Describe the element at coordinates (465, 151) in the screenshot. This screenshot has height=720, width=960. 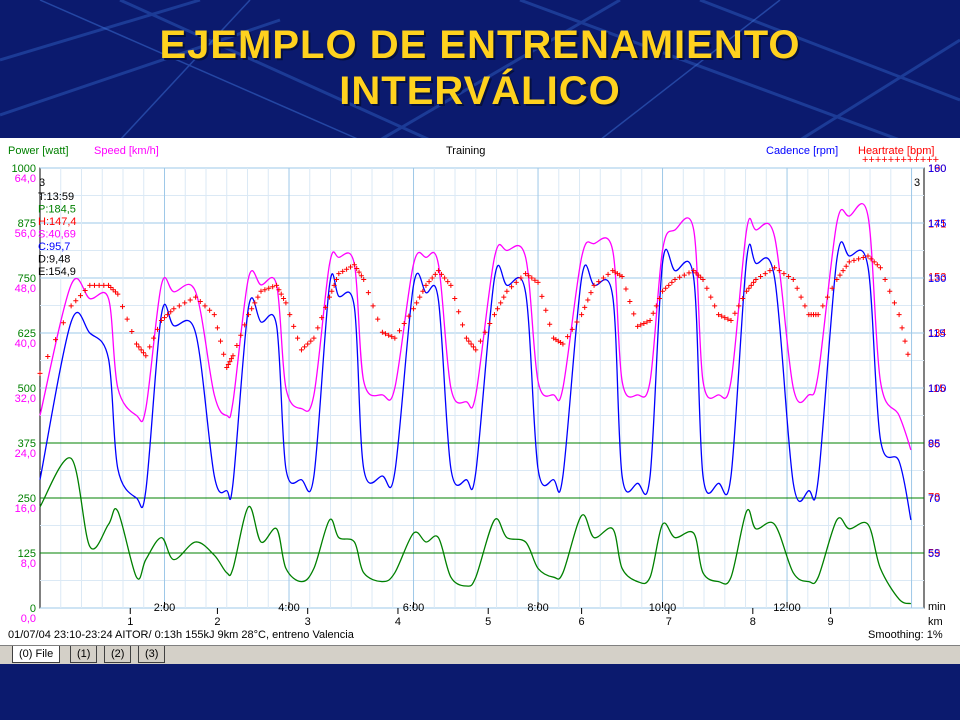
I see `chart-title: Training` at that location.